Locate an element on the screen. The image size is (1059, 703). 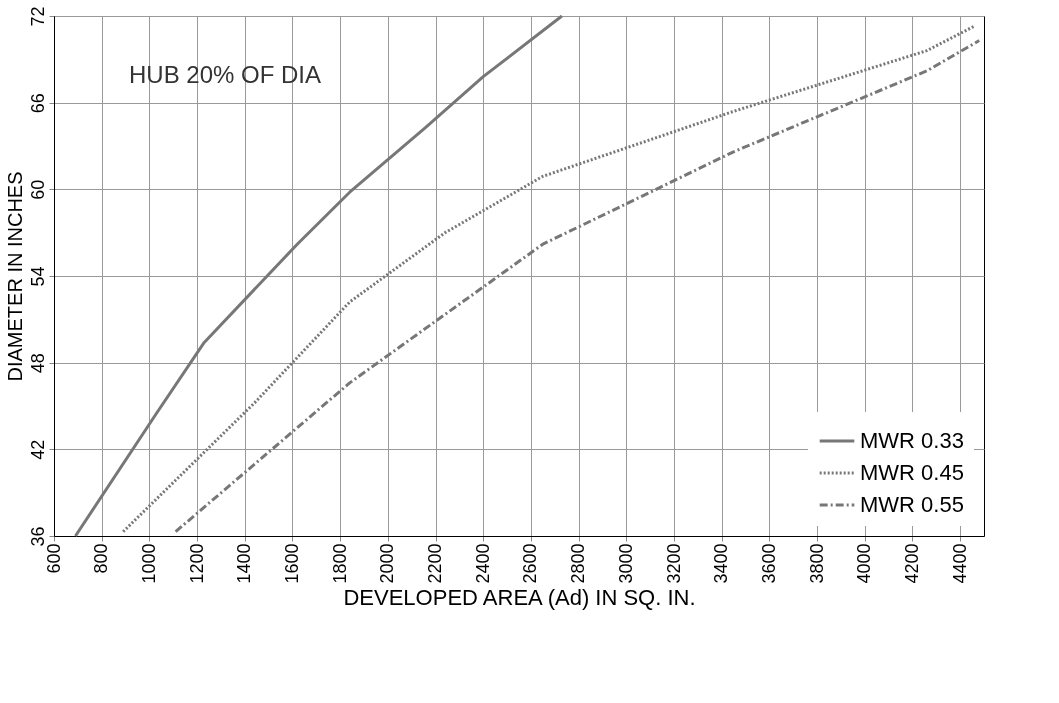
annotation: HUB 20% OF DIA is located at coordinates (225, 74).